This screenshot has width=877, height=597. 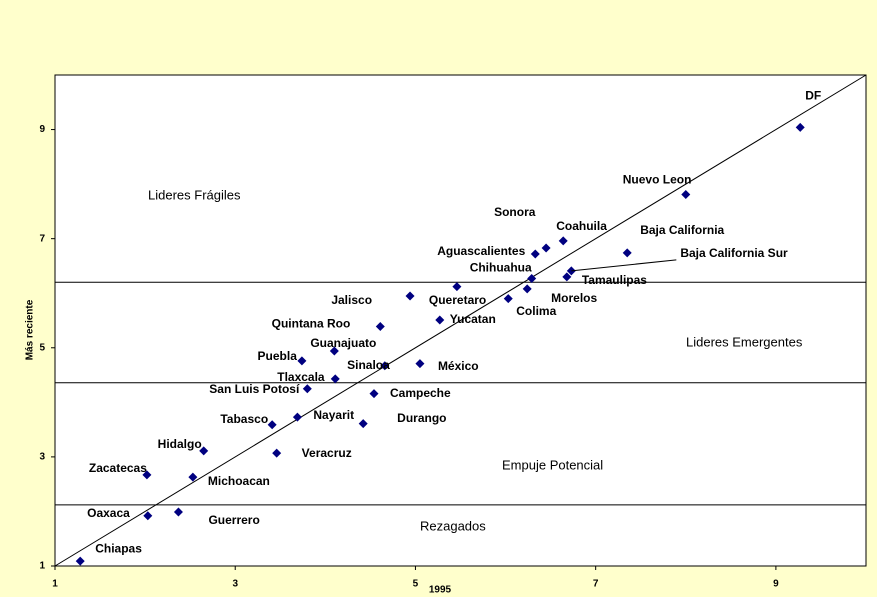 I want to click on point-label: Baja California, so click(x=682, y=230).